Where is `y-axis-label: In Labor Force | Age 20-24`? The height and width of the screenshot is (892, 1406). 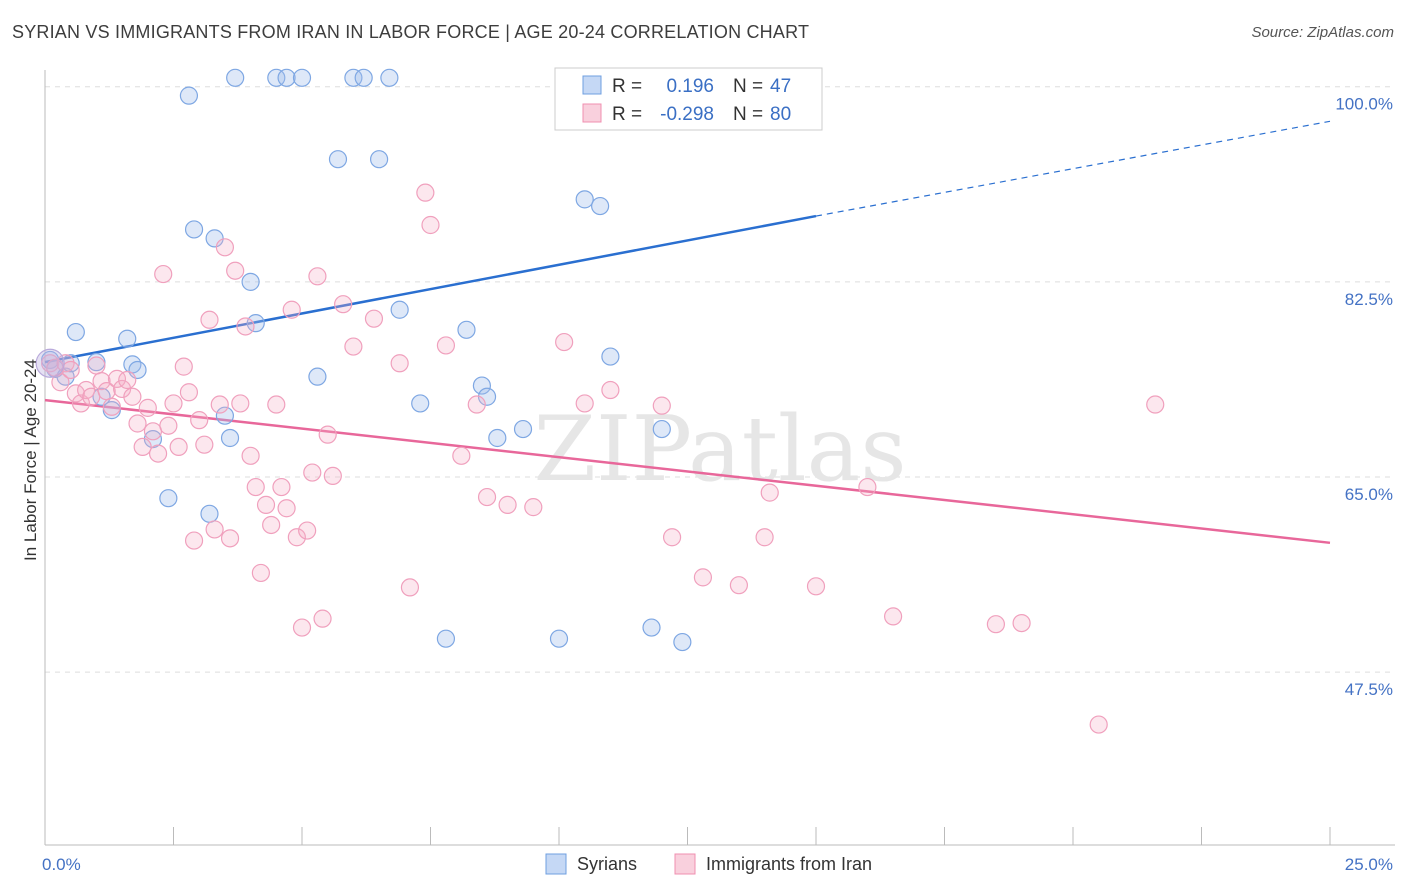
y-axis-label: In Labor Force | Age 20-24 is located at coordinates (30, 460).